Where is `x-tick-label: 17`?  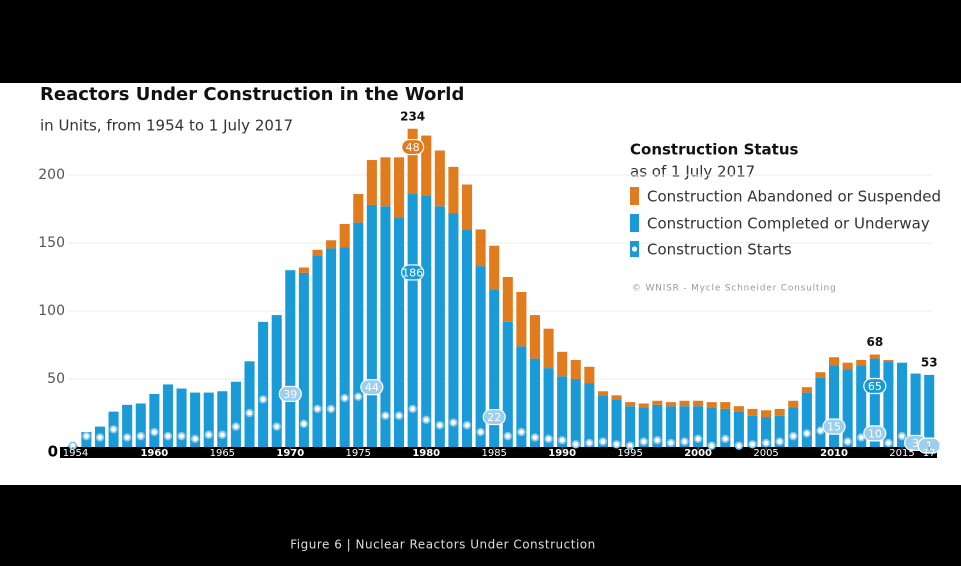 x-tick-label: 17 is located at coordinates (929, 453).